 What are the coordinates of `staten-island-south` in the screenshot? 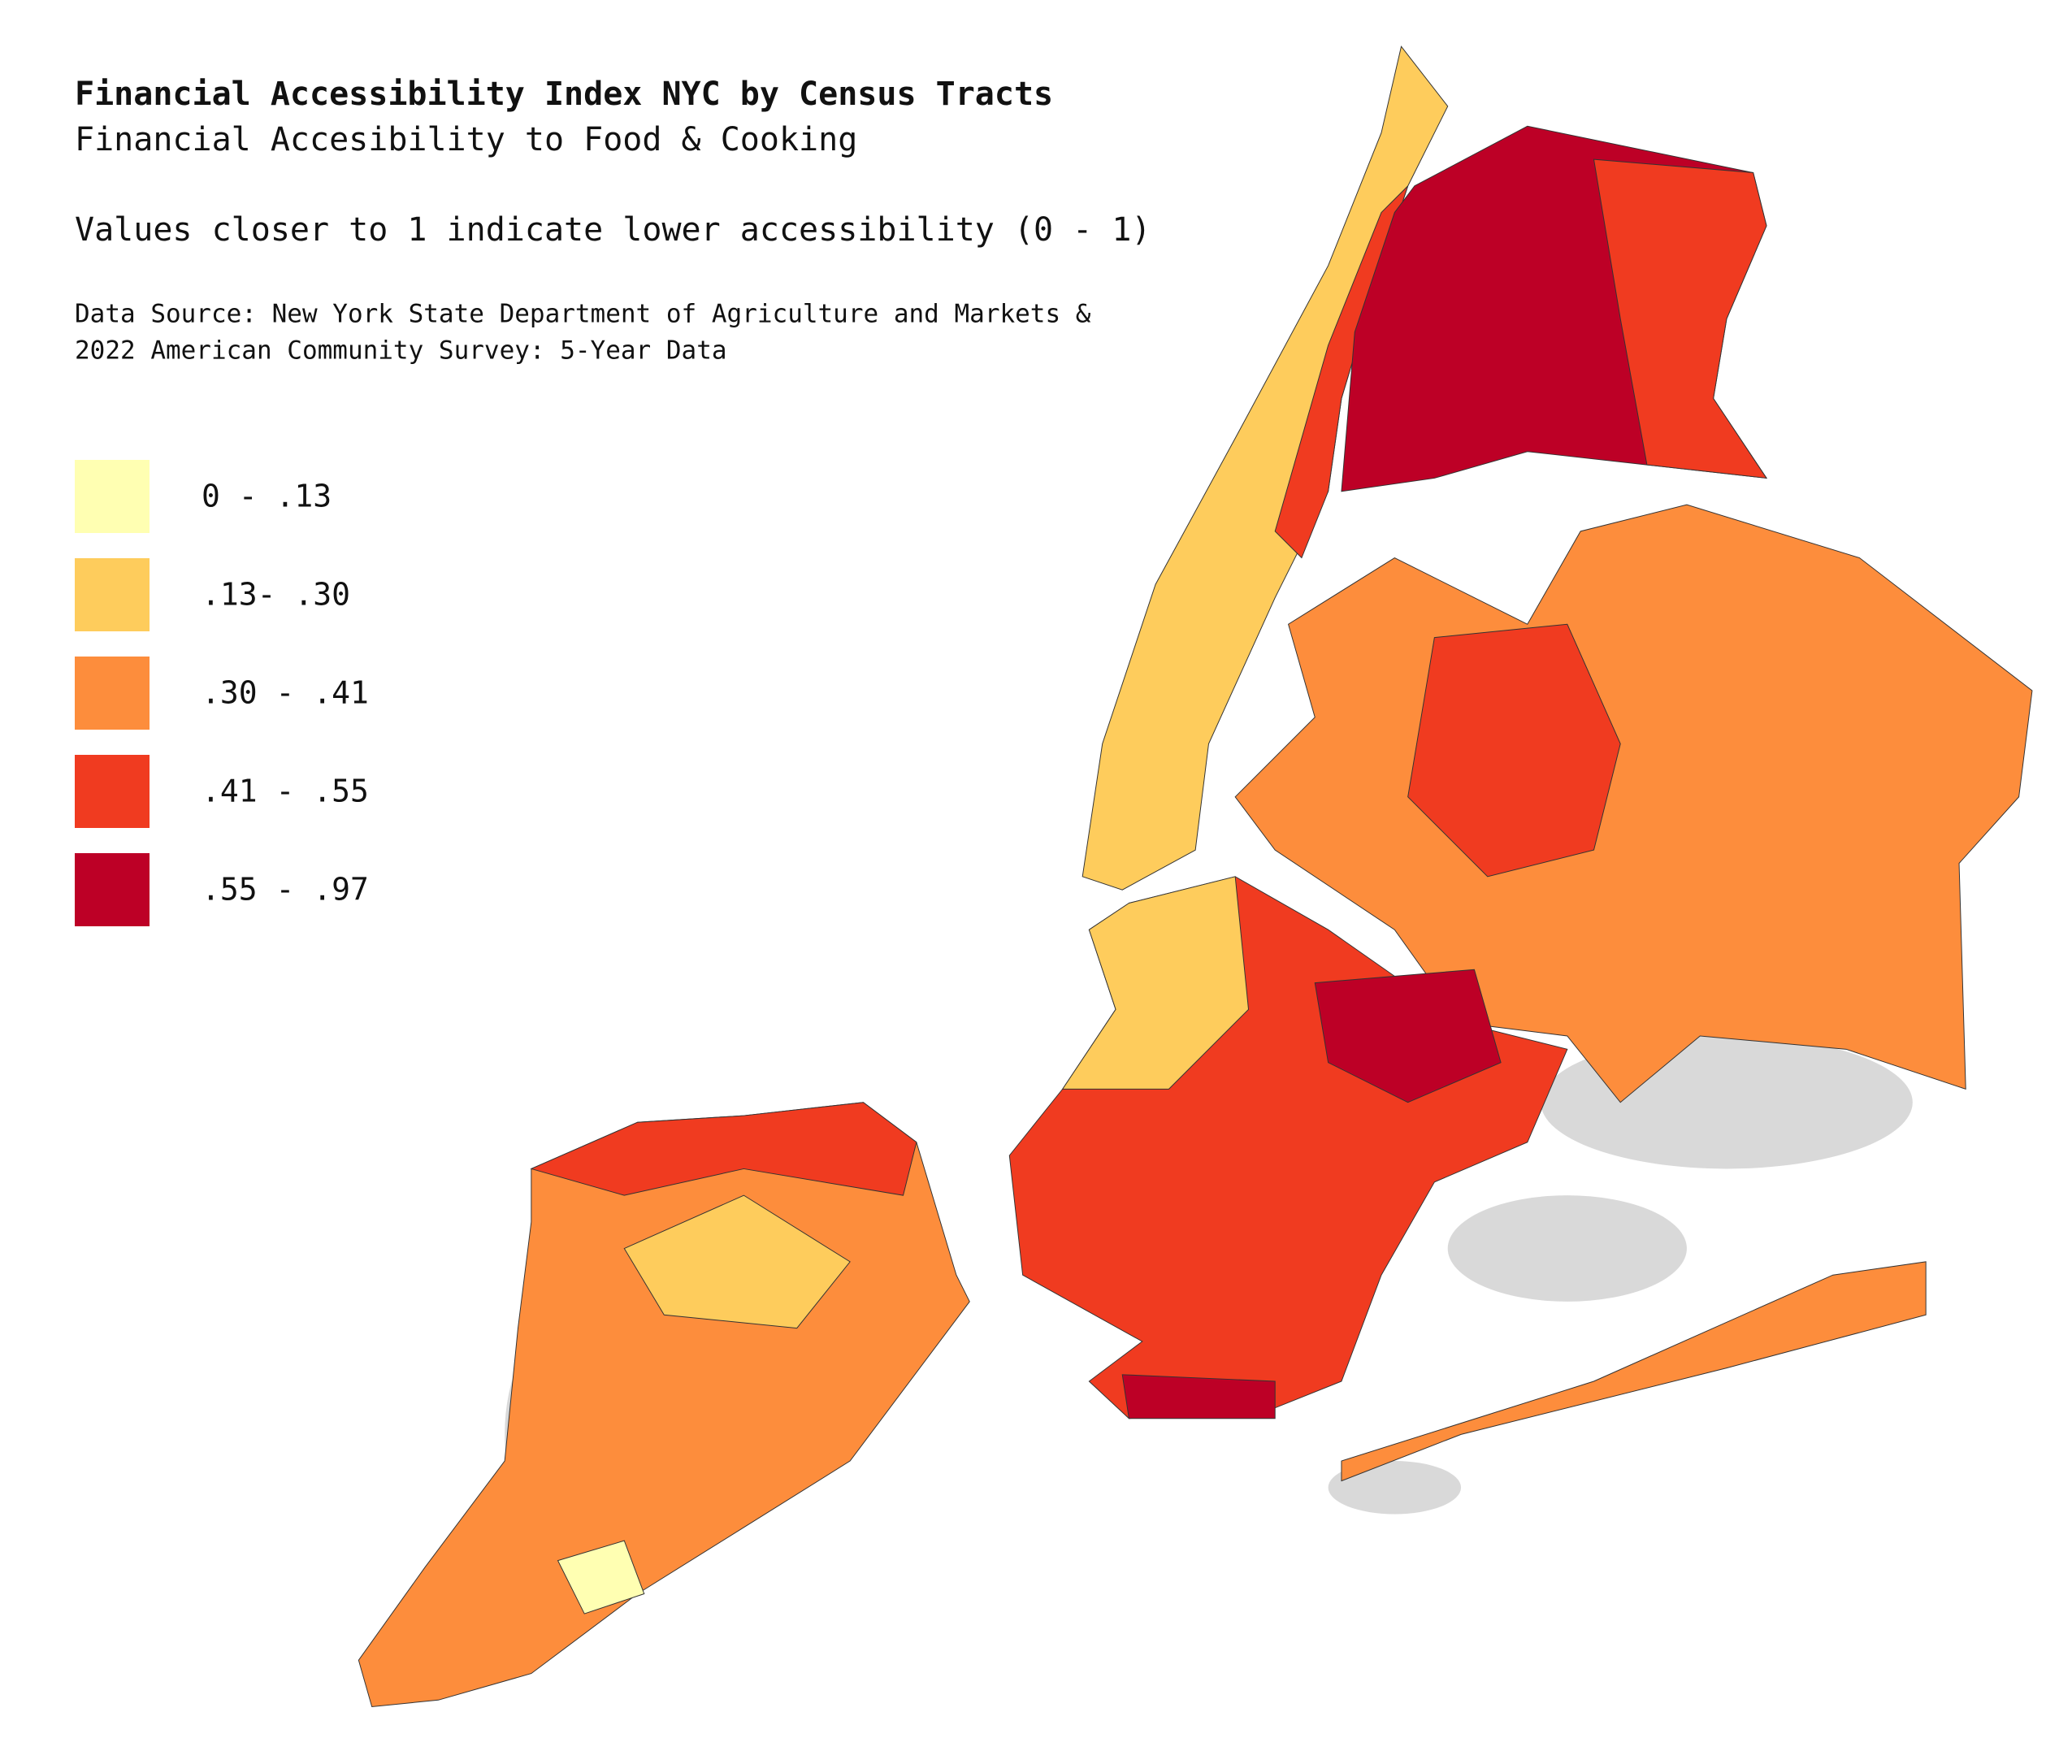 It's located at (601, 1577).